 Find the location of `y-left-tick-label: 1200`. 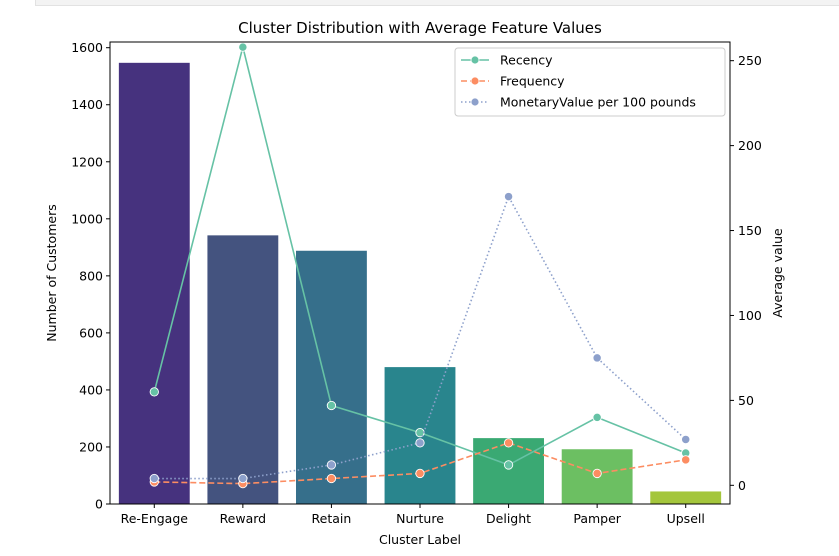

y-left-tick-label: 1200 is located at coordinates (87, 161).